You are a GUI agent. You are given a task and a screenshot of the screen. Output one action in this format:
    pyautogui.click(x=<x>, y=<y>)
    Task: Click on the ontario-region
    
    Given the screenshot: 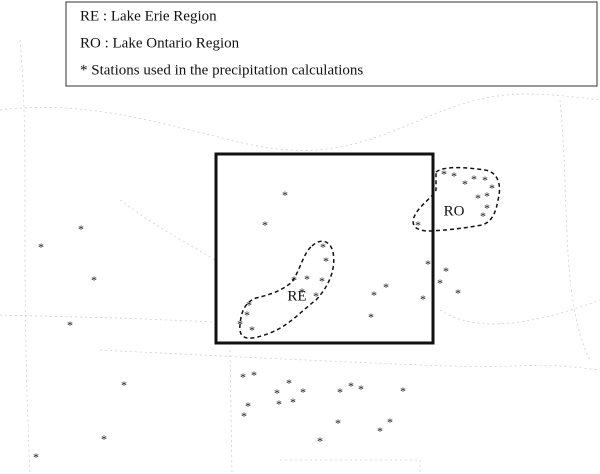 What is the action you would take?
    pyautogui.click(x=456, y=199)
    